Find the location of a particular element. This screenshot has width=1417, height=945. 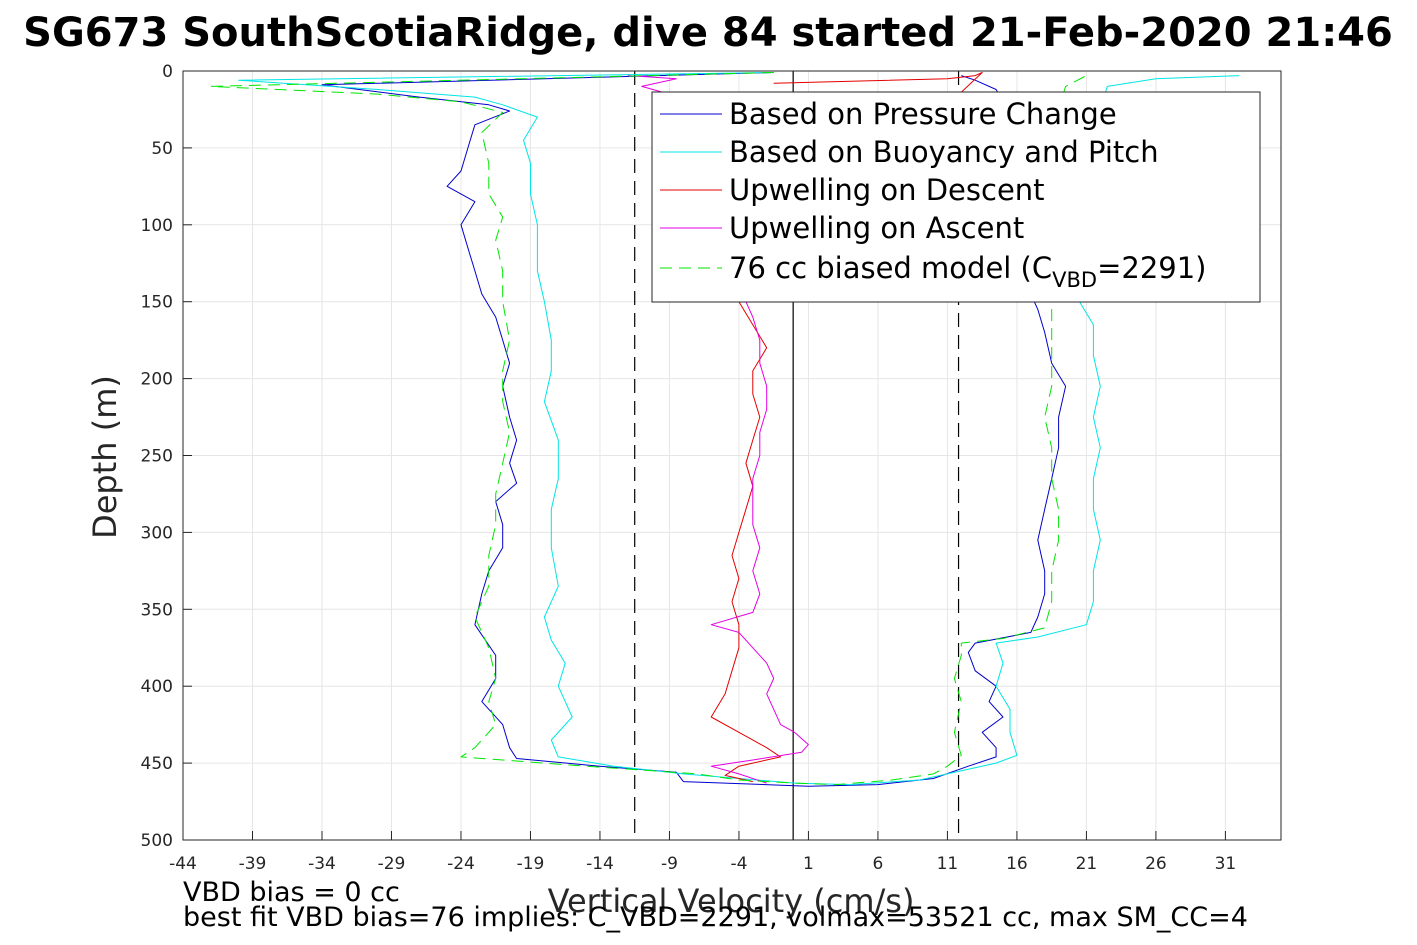

y-axis-ticks: 0 50 100 150 200 250 300 350 400 450 500 is located at coordinates (166, 456).